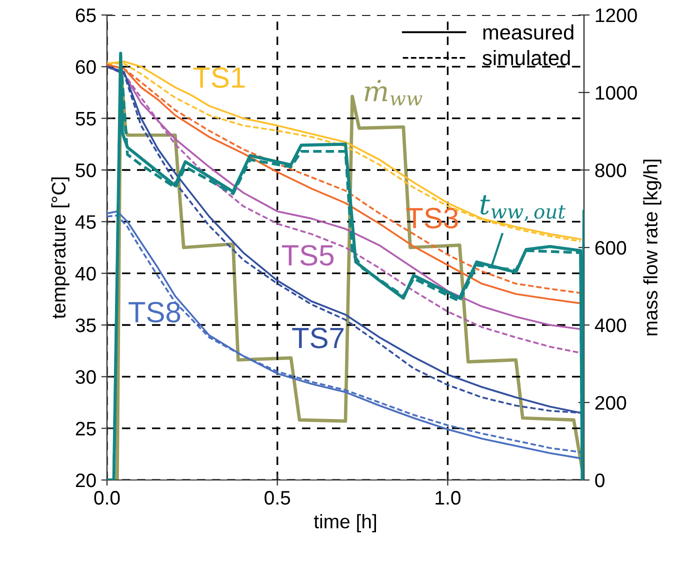 This screenshot has height=570, width=694. I want to click on series-label: t$_{ww,out}$, so click(523, 208).